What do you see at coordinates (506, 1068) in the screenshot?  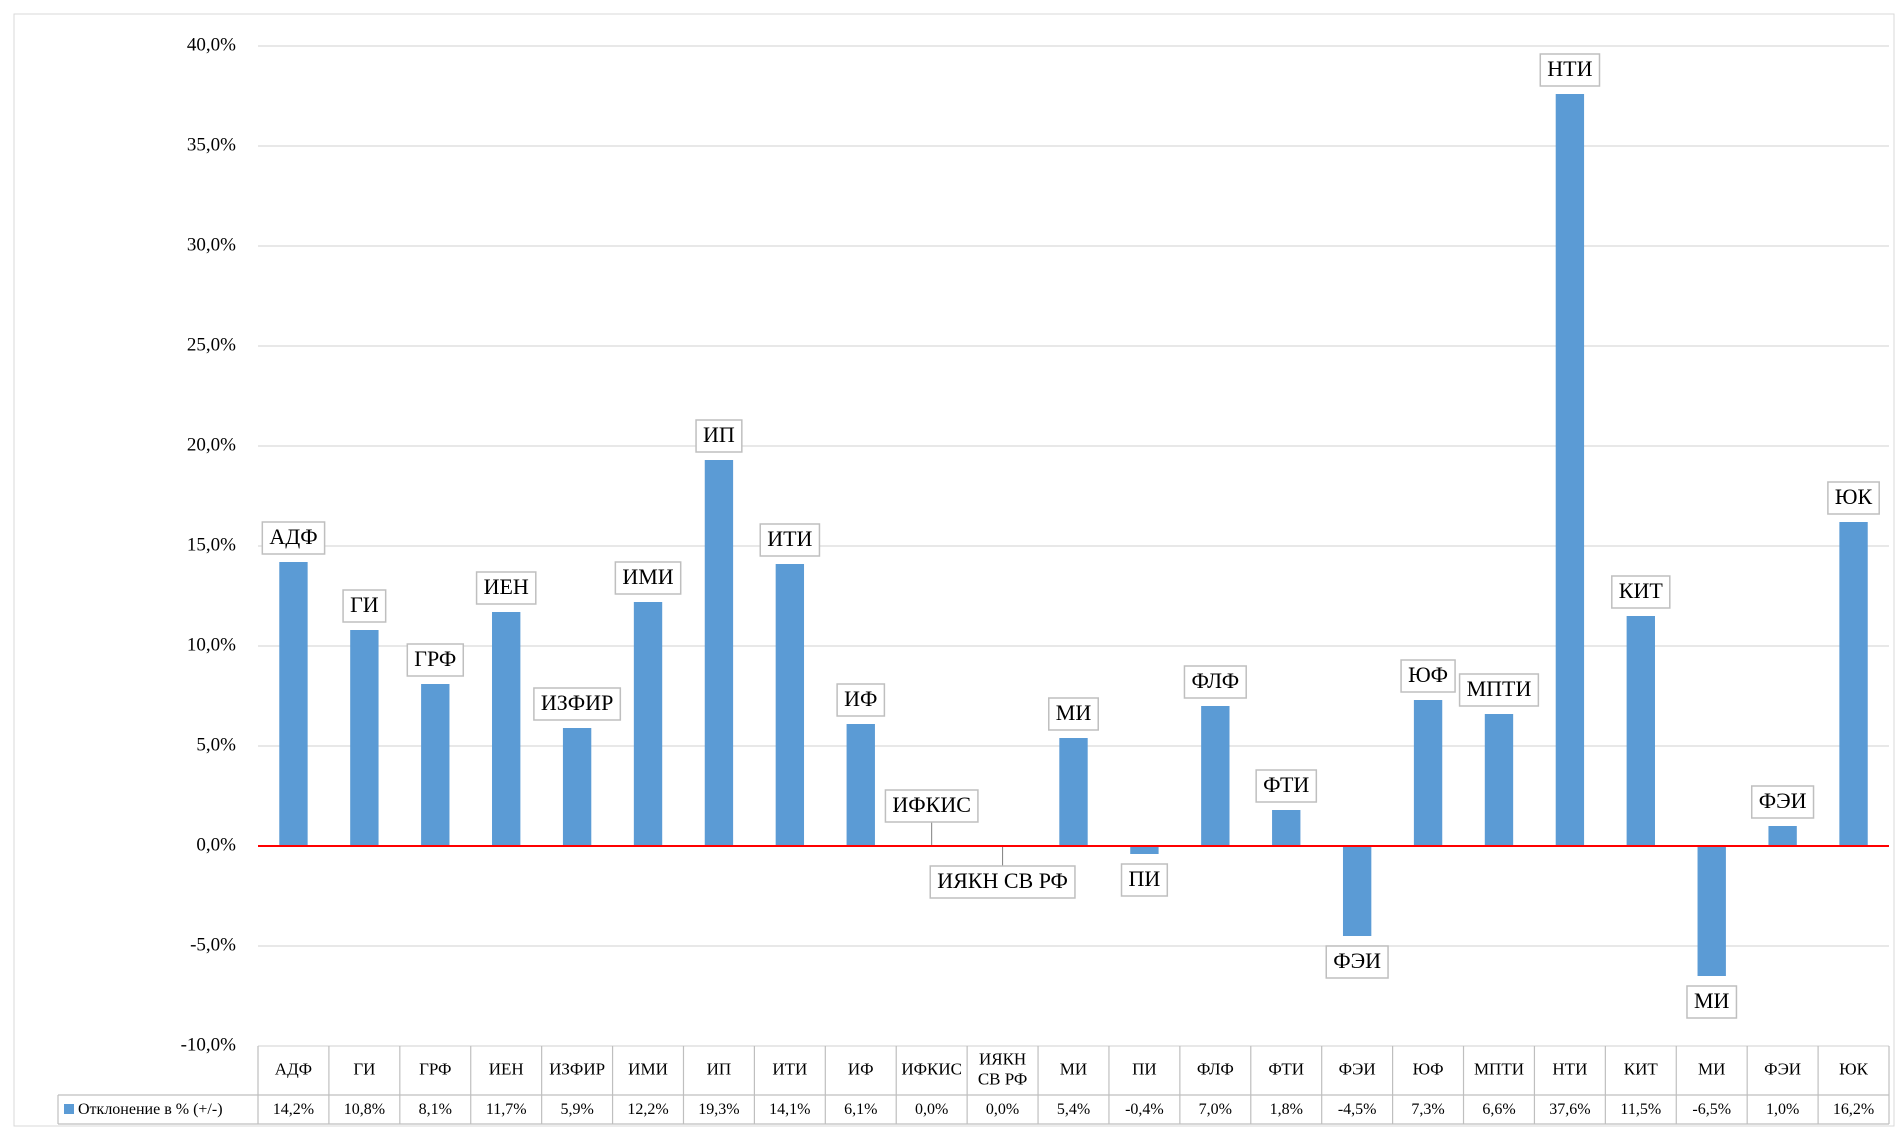 I see `x-tick-label: ИЕН` at bounding box center [506, 1068].